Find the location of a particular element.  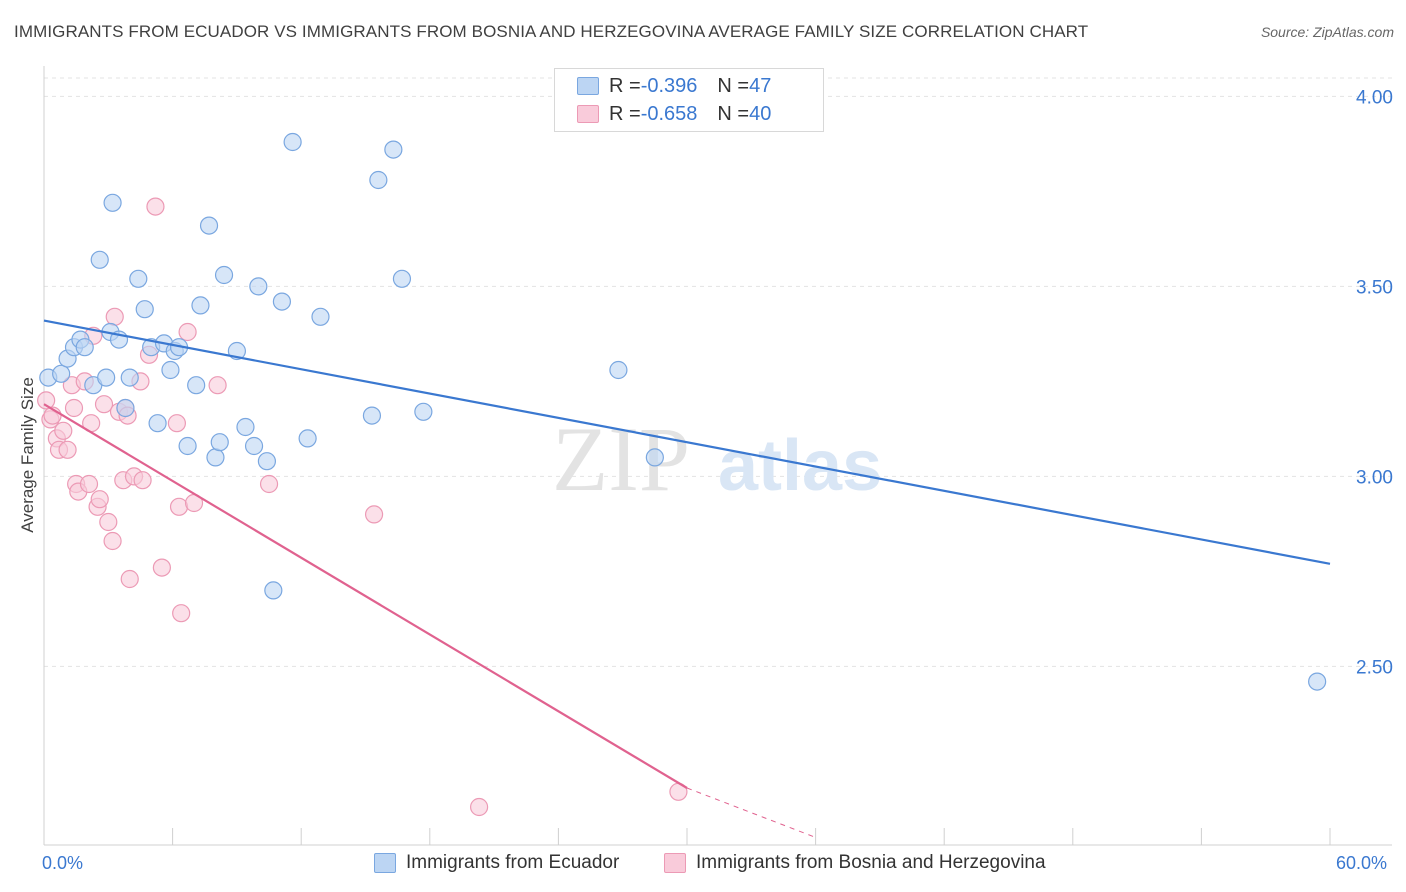

legend-n-value-ecuador: 47 is located at coordinates (760, 85).